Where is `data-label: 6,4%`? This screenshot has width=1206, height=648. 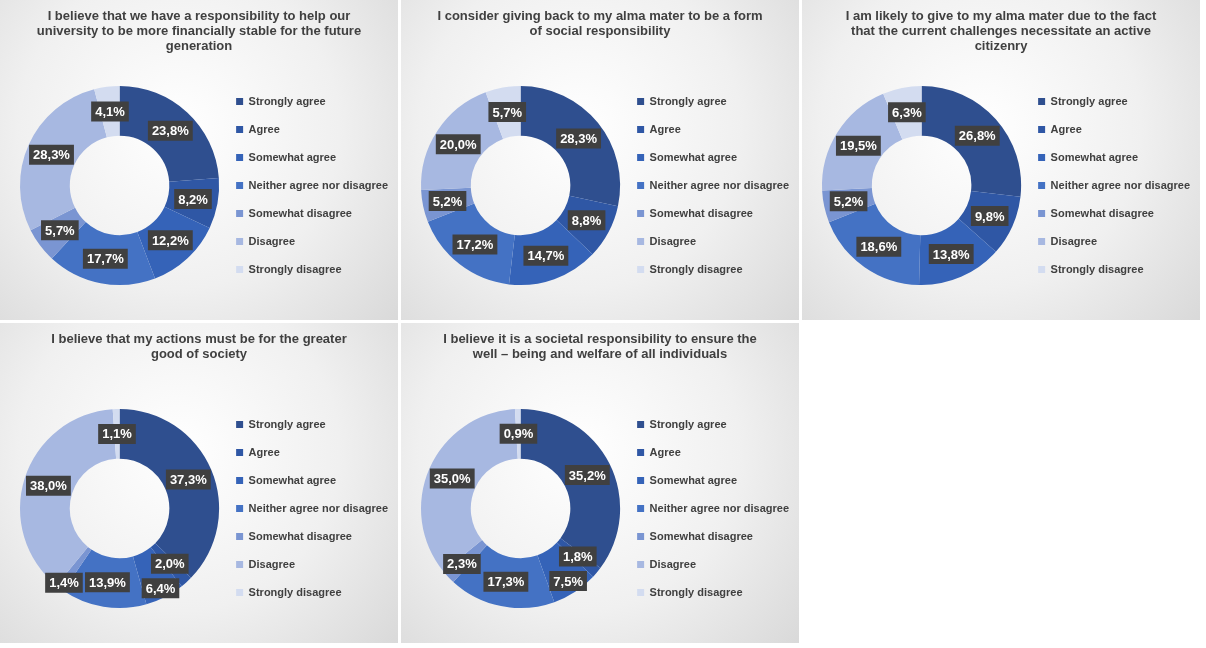 data-label: 6,4% is located at coordinates (160, 588).